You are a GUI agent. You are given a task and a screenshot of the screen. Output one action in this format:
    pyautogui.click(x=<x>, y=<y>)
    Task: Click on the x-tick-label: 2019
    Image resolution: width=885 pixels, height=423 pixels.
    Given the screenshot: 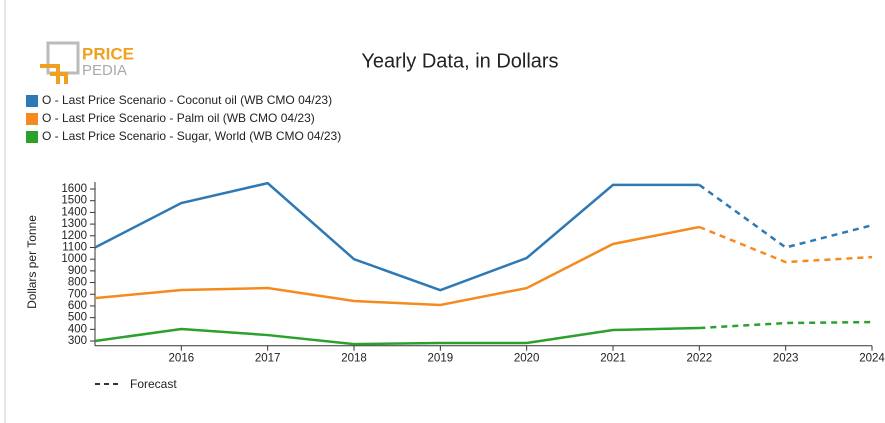 What is the action you would take?
    pyautogui.click(x=441, y=359)
    